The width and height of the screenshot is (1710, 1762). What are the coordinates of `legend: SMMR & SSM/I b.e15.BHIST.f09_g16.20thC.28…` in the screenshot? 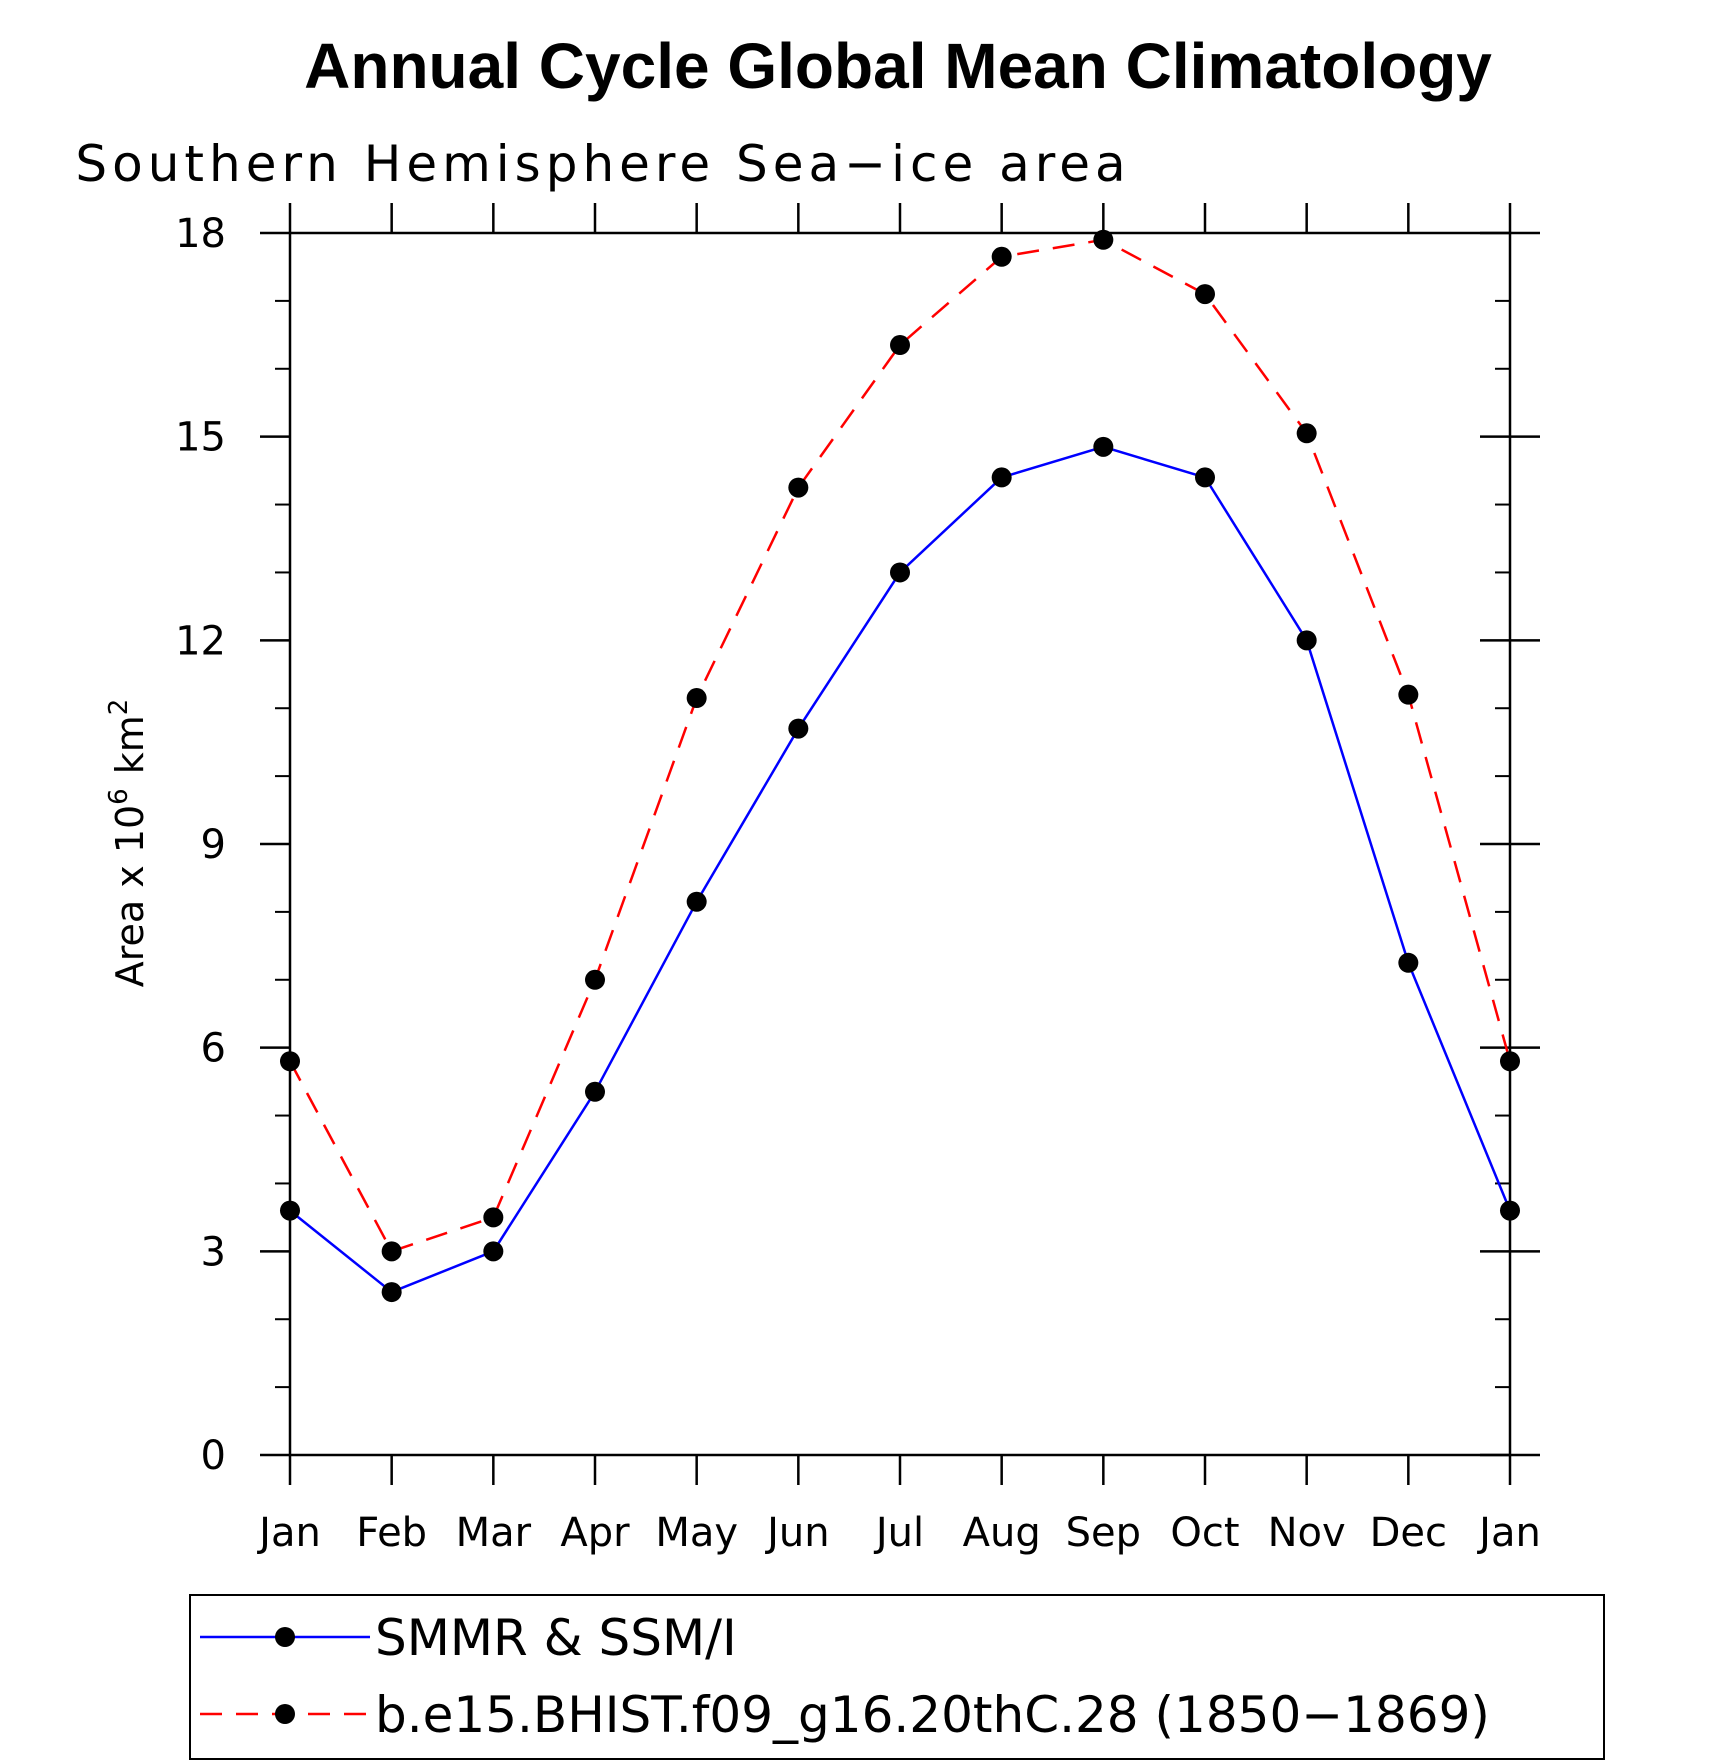 It's located at (897, 1677).